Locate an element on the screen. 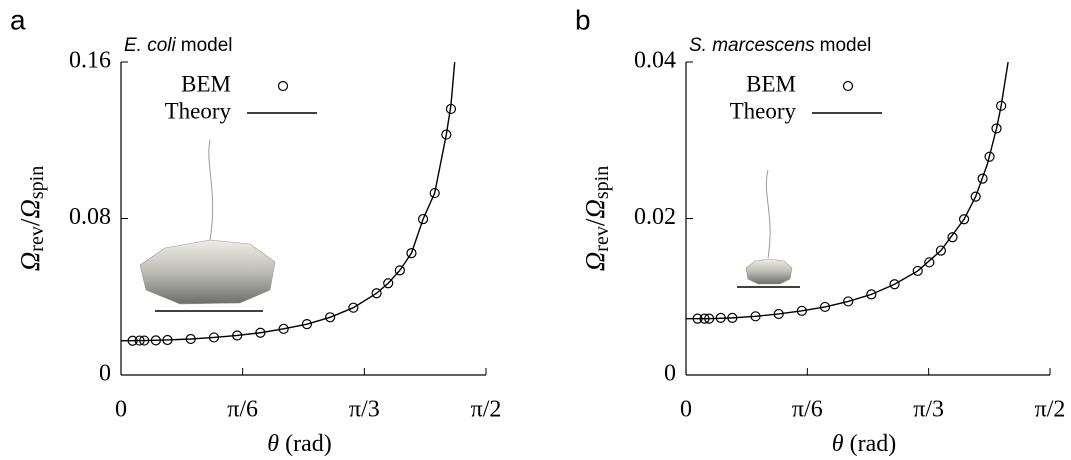 This screenshot has height=460, width=1071. y-tick-label: 0.02 is located at coordinates (655, 217).